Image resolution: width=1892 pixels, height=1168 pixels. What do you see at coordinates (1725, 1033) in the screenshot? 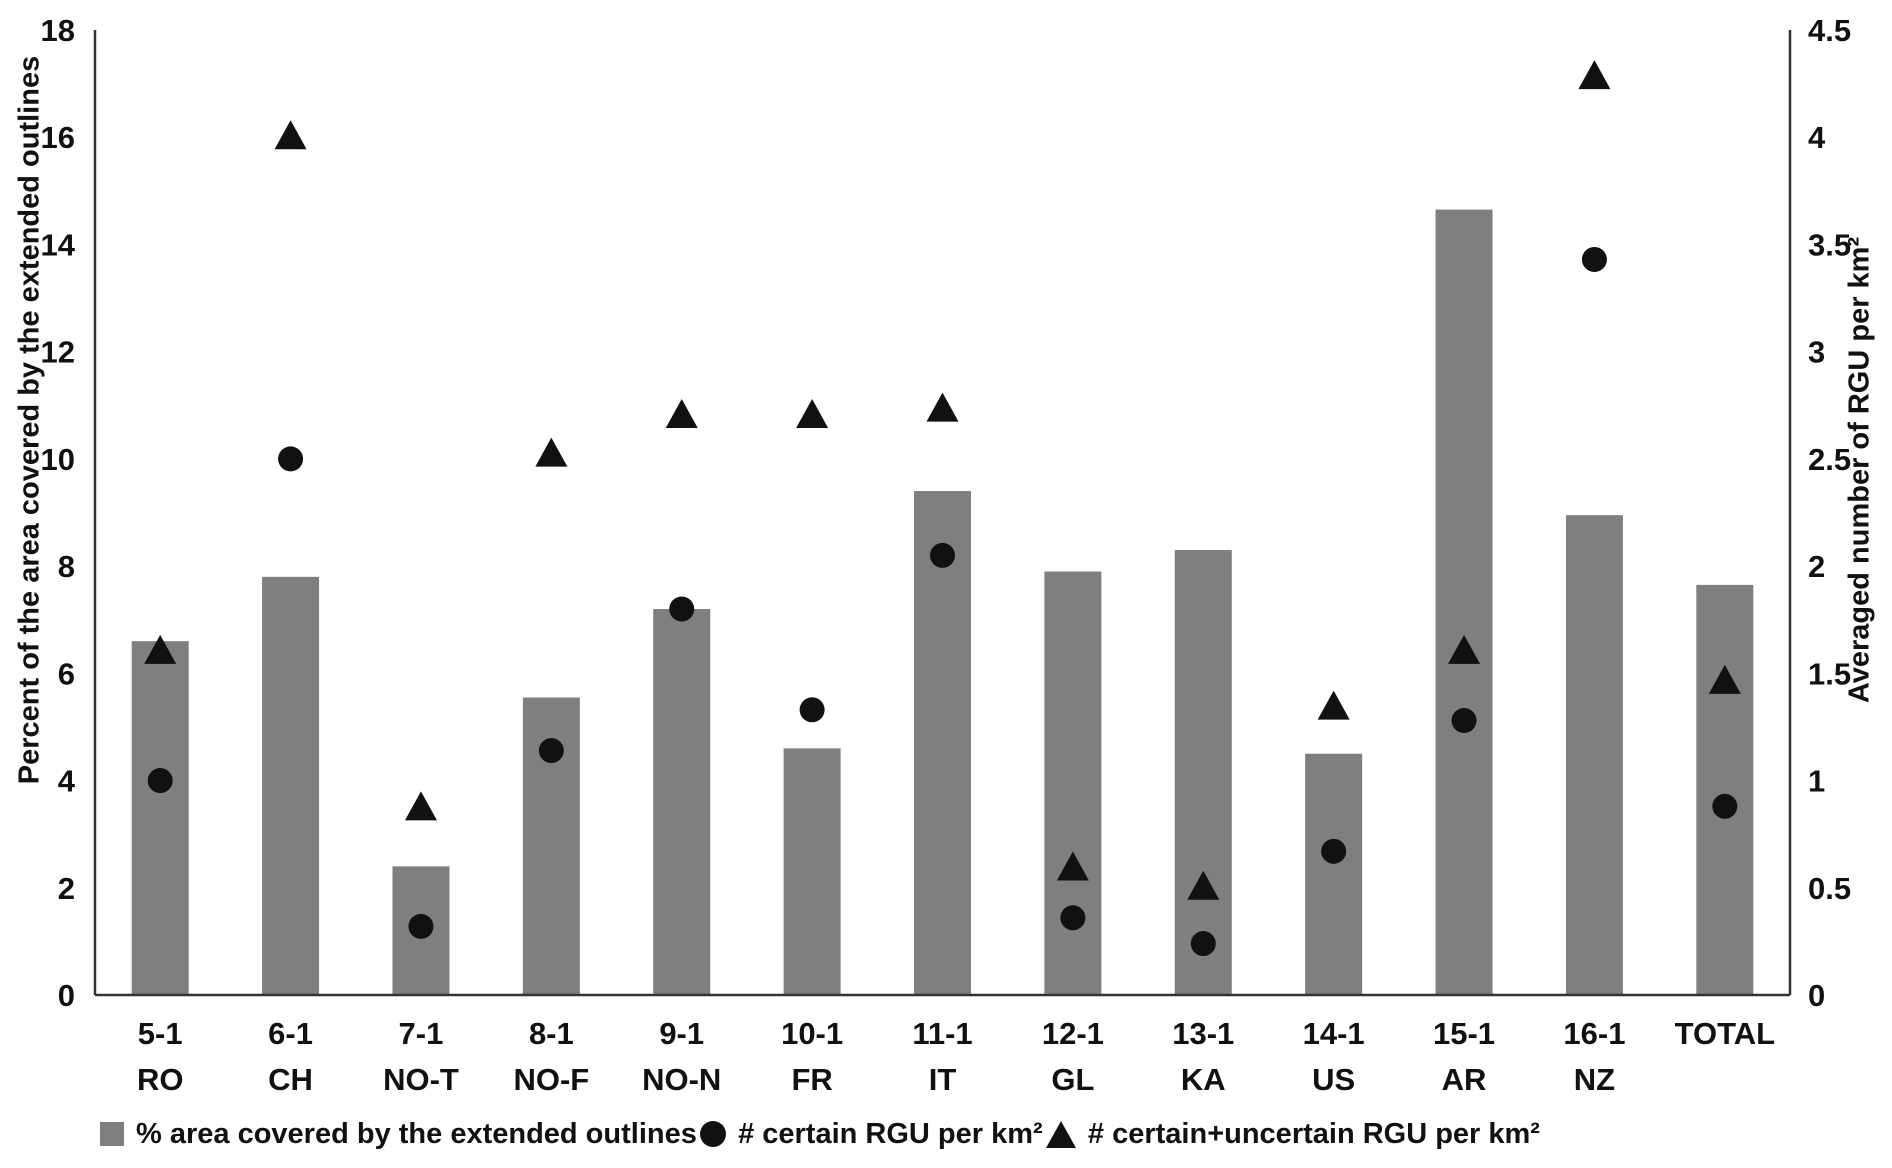
I see `category-label-id: TOTAL` at bounding box center [1725, 1033].